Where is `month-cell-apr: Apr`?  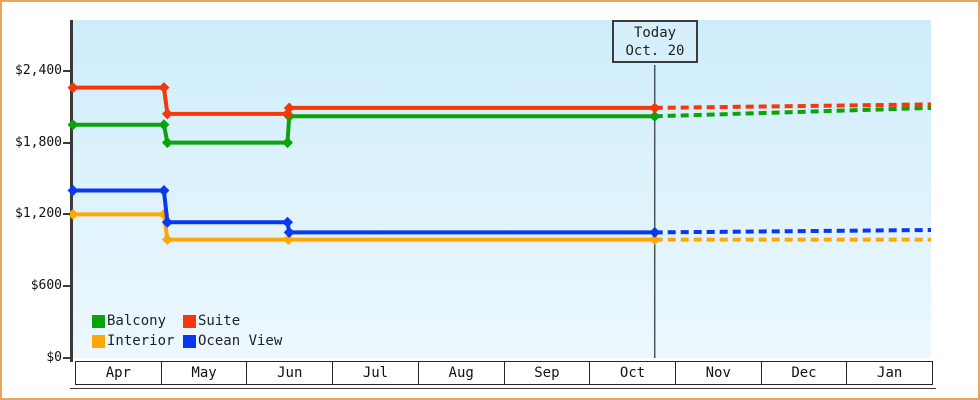 month-cell-apr: Apr is located at coordinates (118, 373).